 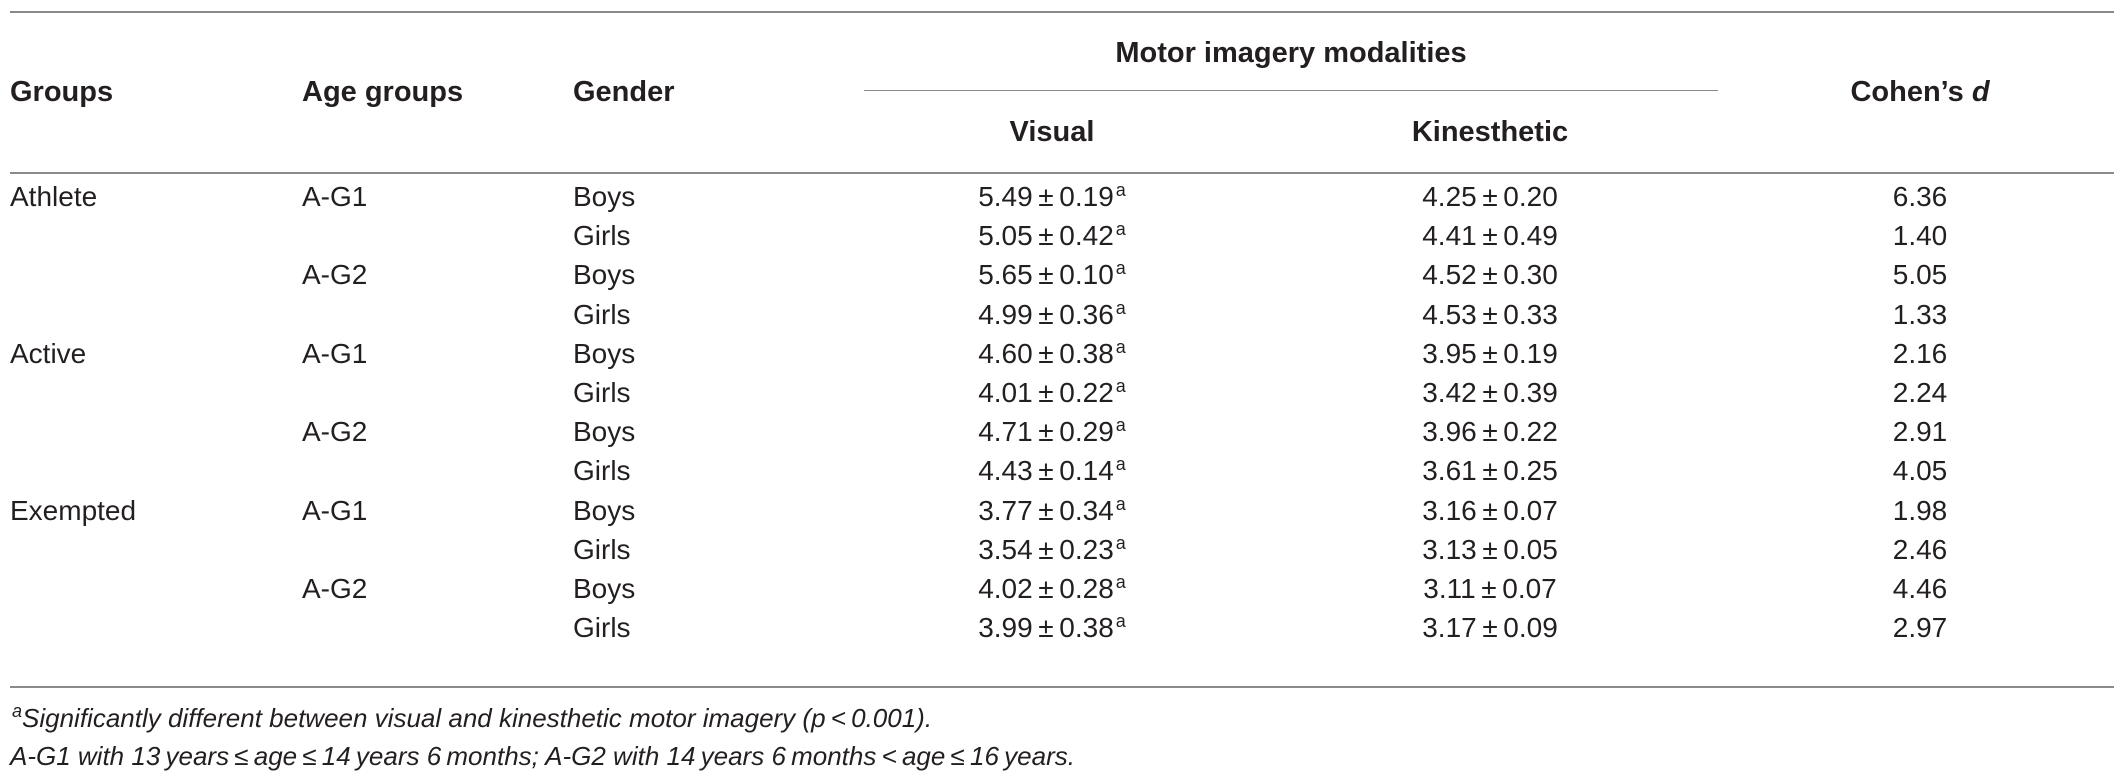 I want to click on cell-visual: 5.49 ± 0.19 a, so click(x=1052, y=197).